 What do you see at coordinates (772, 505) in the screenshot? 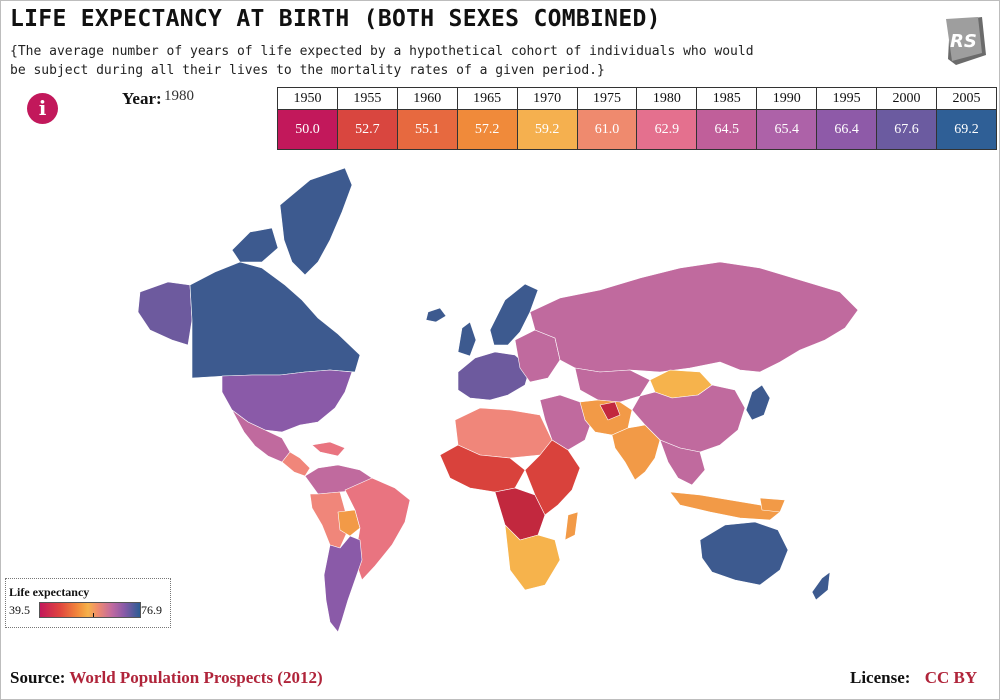
I see `region-papua-new-guinea` at bounding box center [772, 505].